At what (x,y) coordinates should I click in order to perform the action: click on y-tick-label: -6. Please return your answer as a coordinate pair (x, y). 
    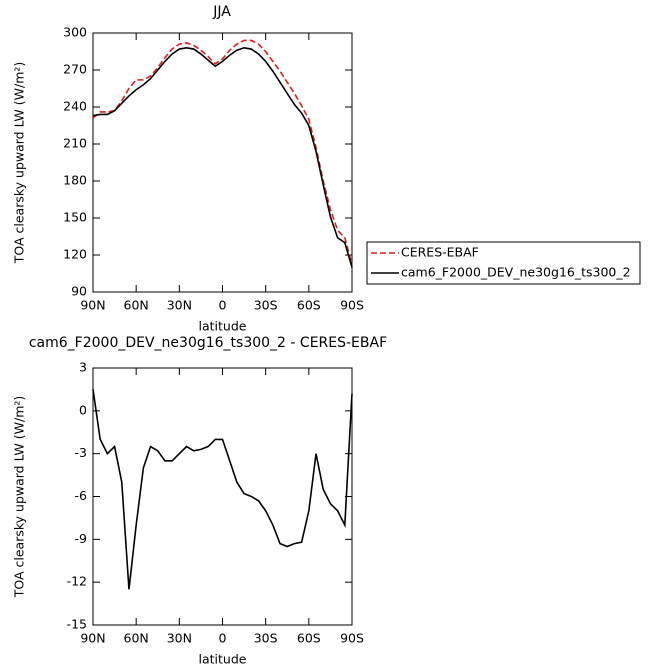
    Looking at the image, I should click on (81, 495).